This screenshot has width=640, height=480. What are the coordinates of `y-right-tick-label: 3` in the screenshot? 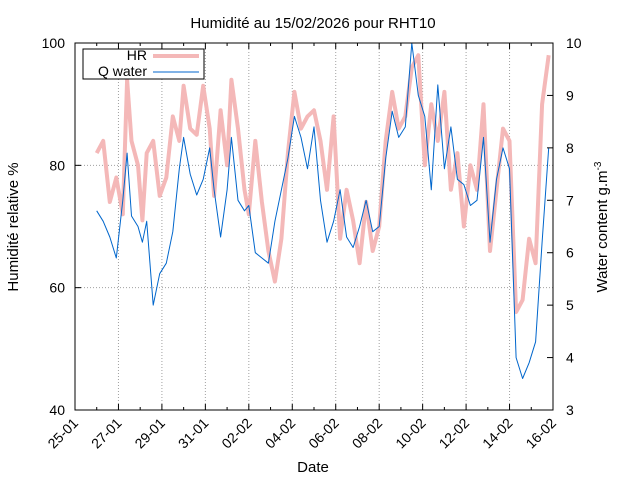 It's located at (570, 410).